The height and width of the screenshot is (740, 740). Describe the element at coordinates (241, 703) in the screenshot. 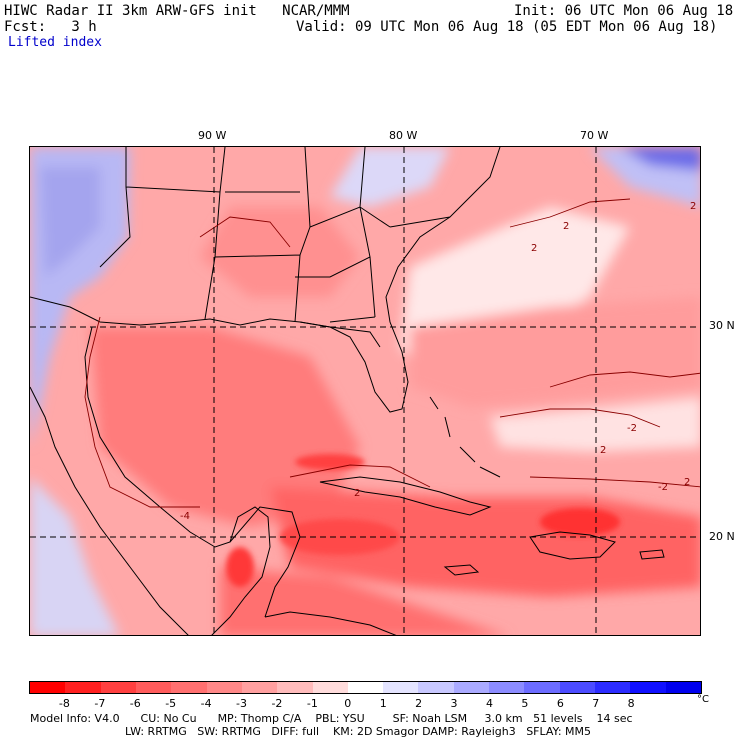

I see `colorbar-tick-label: -3` at that location.